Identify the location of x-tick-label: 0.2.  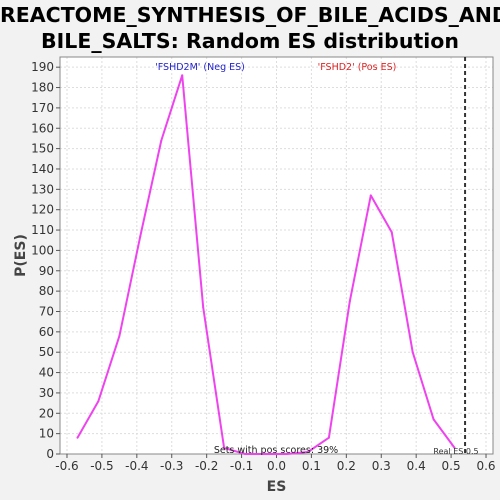
(346, 466).